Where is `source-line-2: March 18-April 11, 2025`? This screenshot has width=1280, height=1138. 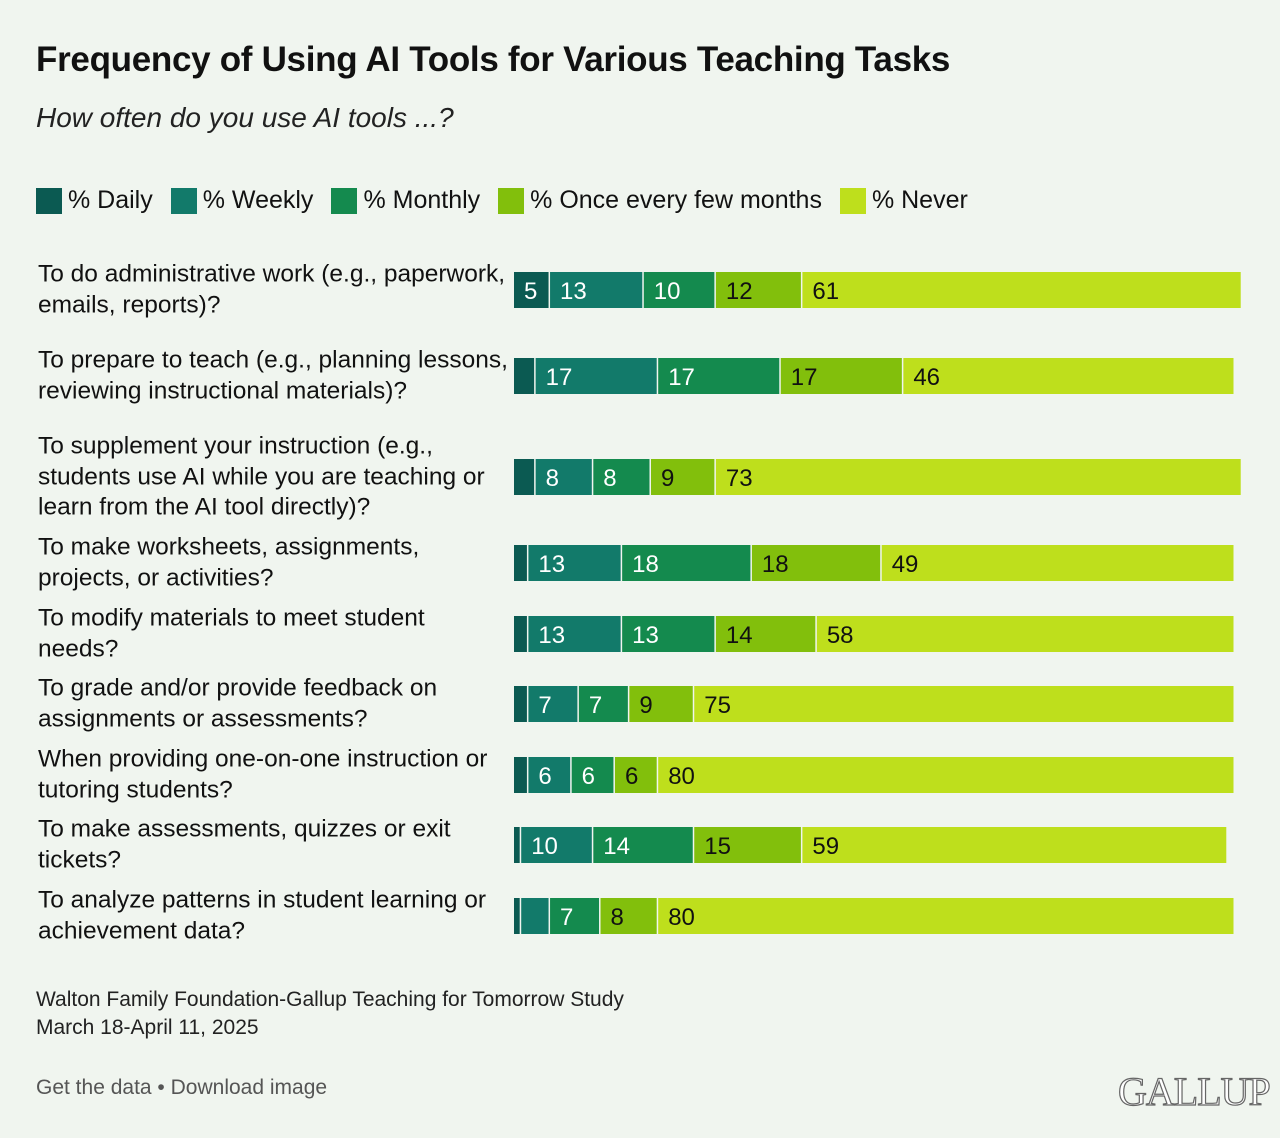 source-line-2: March 18-April 11, 2025 is located at coordinates (147, 1027).